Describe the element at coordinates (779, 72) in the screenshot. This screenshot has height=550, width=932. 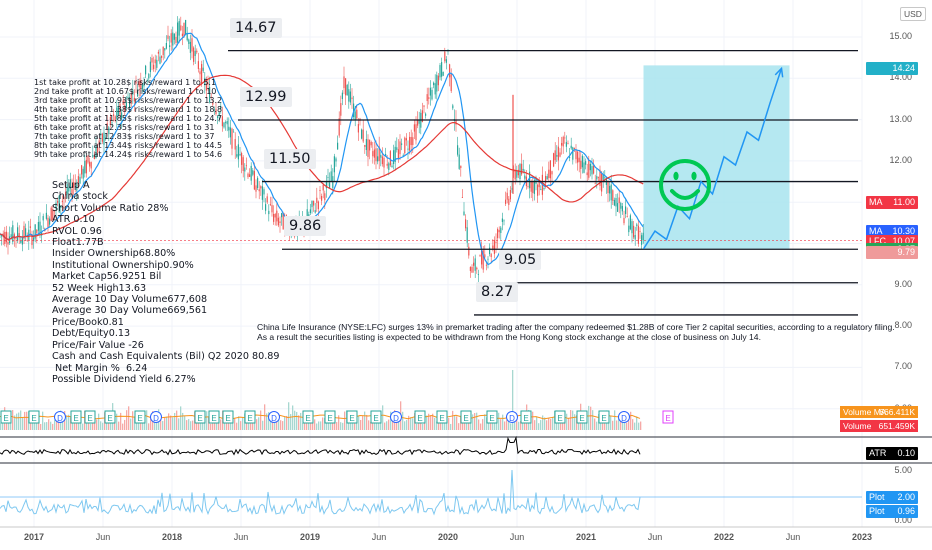
I see `projection-arrowhead` at that location.